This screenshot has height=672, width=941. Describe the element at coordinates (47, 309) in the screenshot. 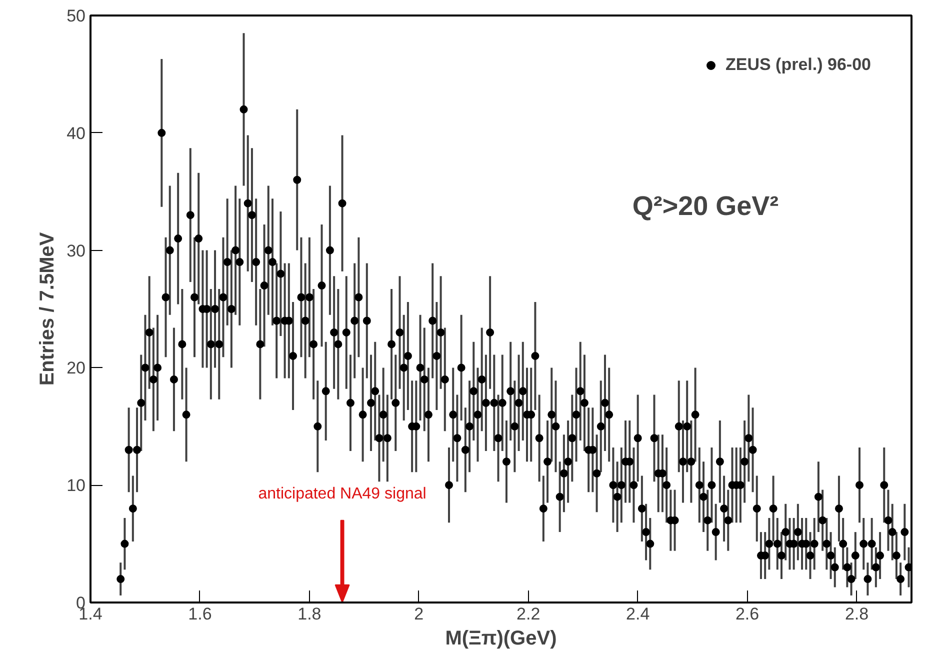

I see `y-axis-title: Entries / 7.5MeV` at that location.